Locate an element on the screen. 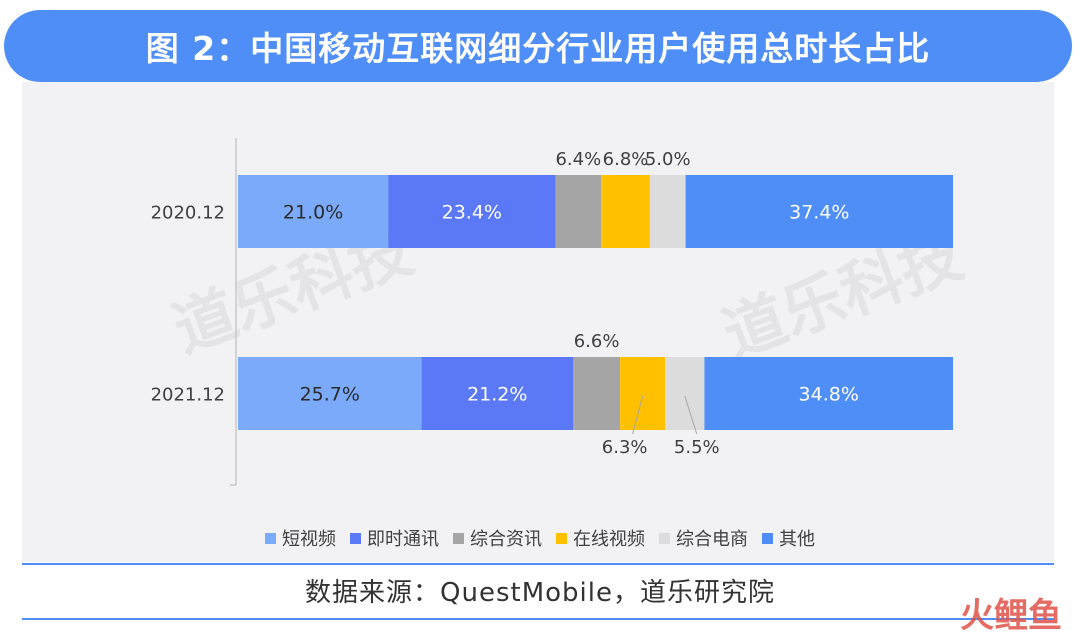 The image size is (1080, 637). data-label: 6.3% is located at coordinates (625, 447).